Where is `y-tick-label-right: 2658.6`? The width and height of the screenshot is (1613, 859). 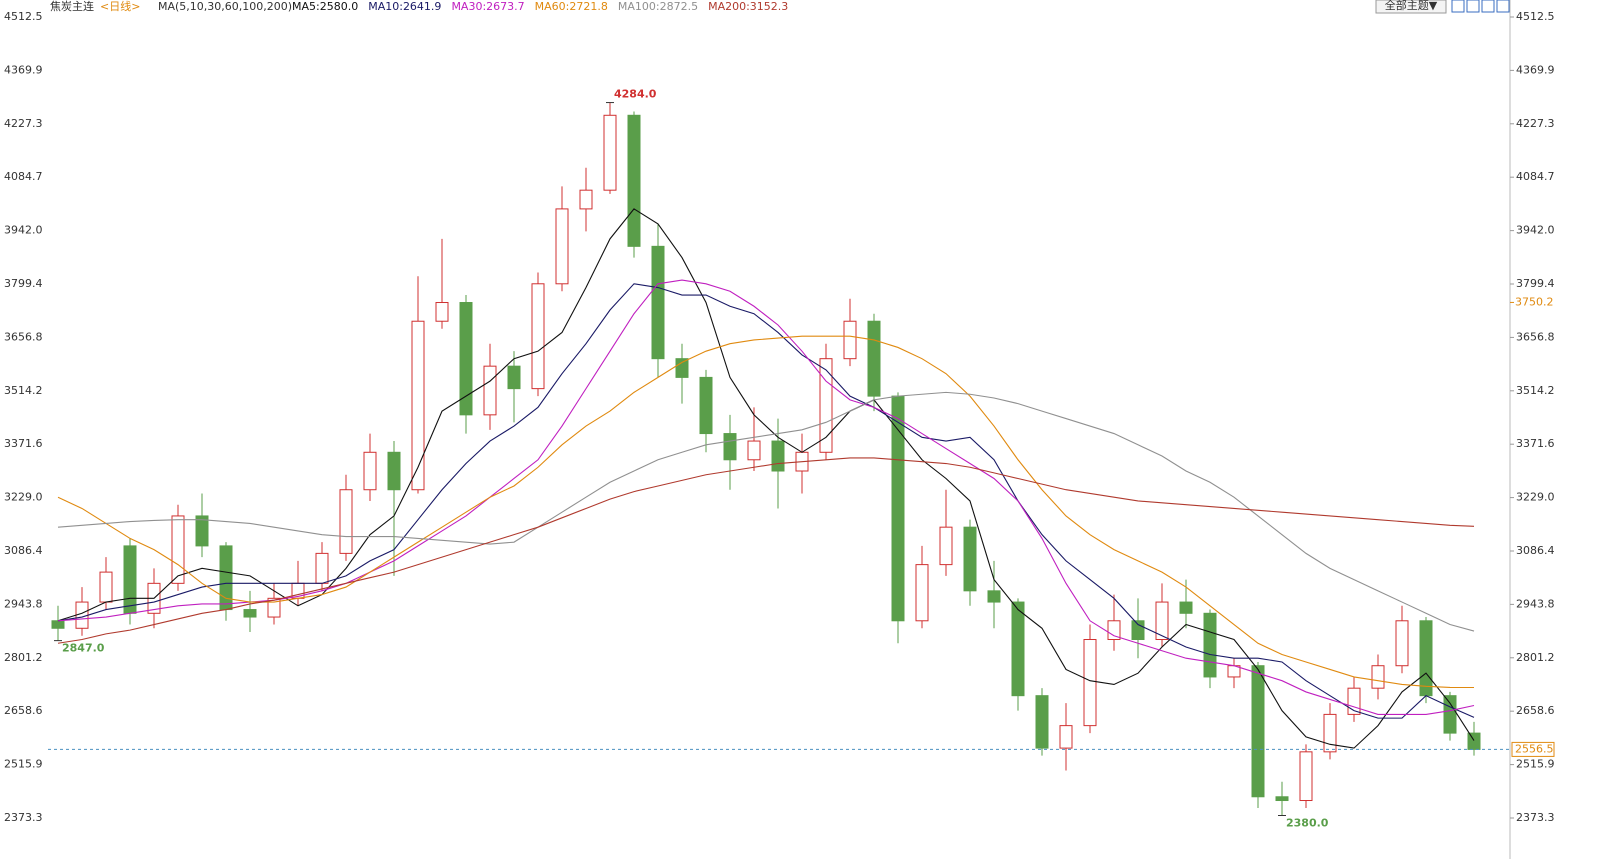
y-tick-label-right: 2658.6 is located at coordinates (1535, 710).